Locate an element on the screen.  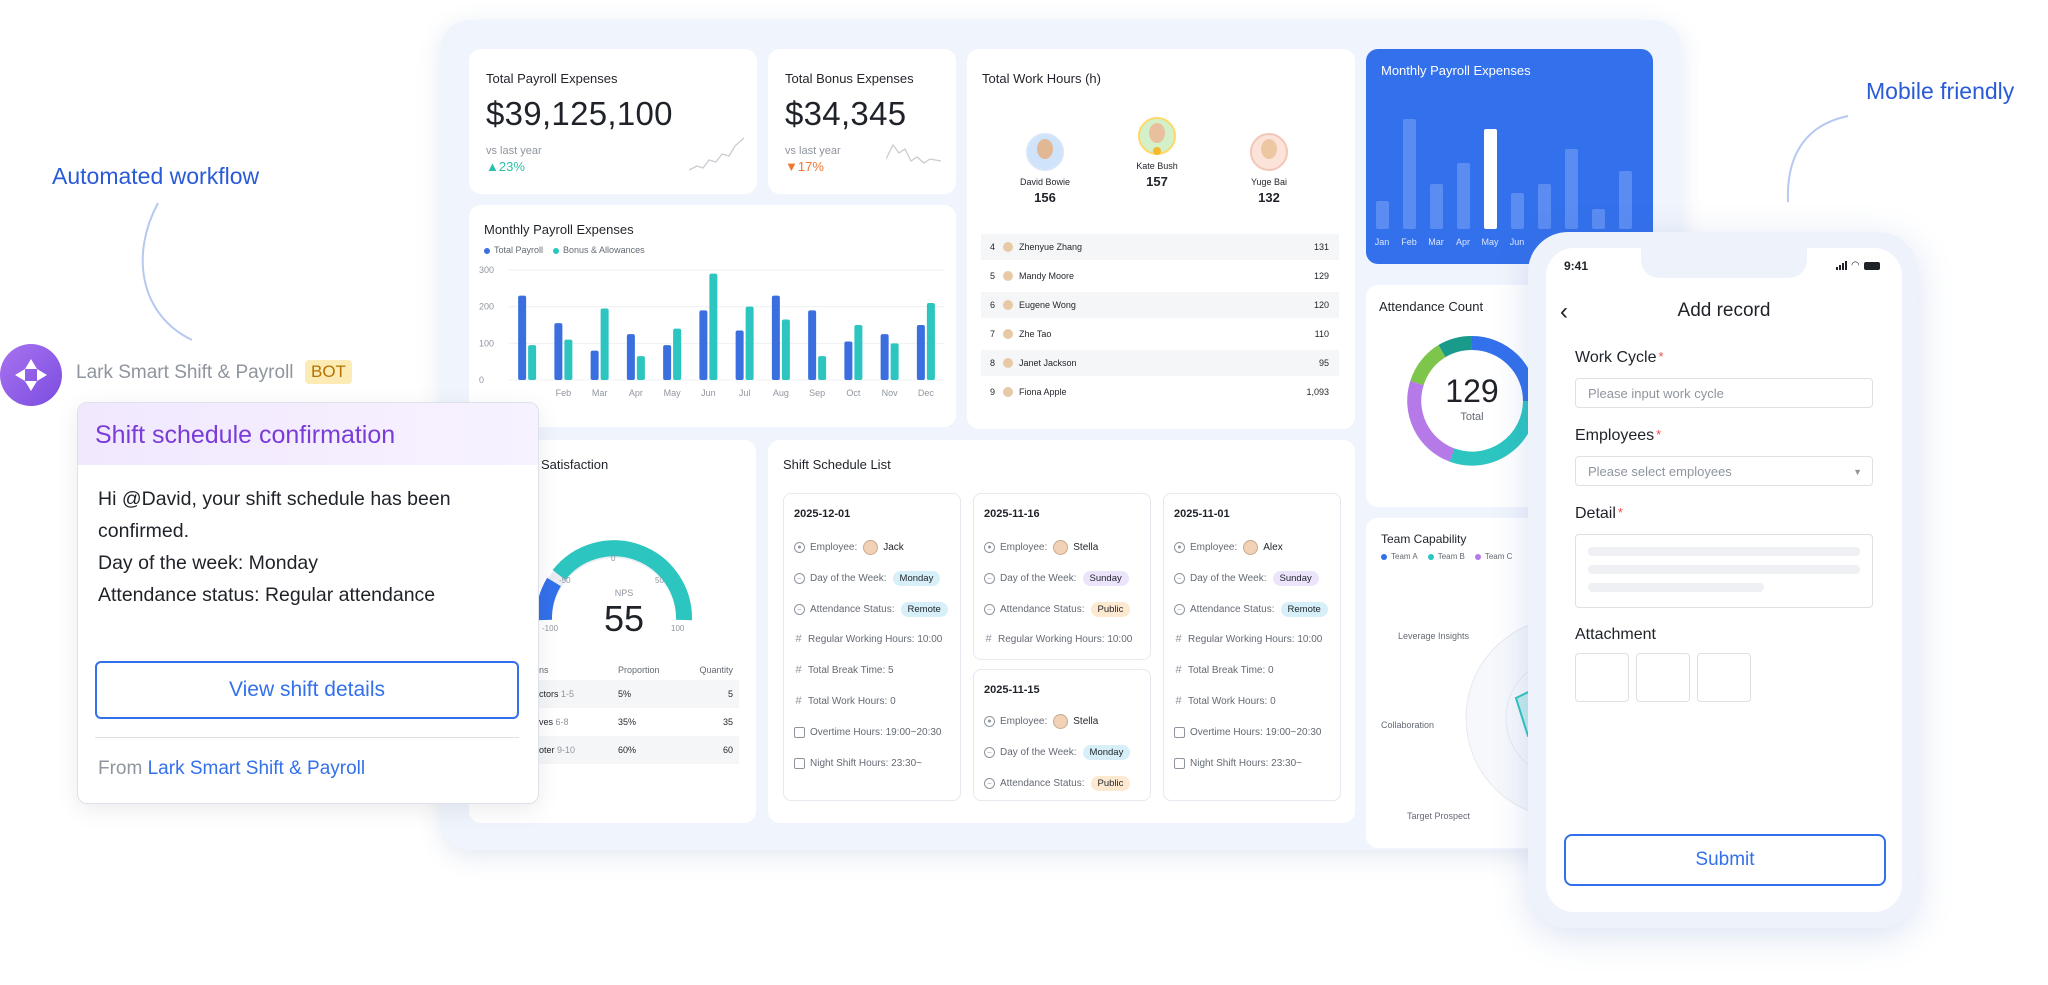
y-tick-label: 300 is located at coordinates (486, 270).